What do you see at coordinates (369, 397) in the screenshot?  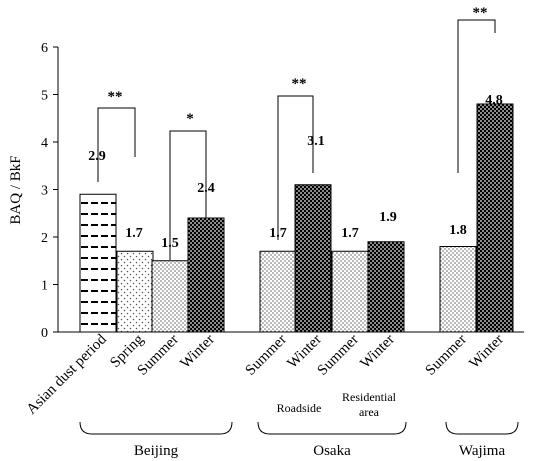 I see `subgroup-residential-line1: Residential` at bounding box center [369, 397].